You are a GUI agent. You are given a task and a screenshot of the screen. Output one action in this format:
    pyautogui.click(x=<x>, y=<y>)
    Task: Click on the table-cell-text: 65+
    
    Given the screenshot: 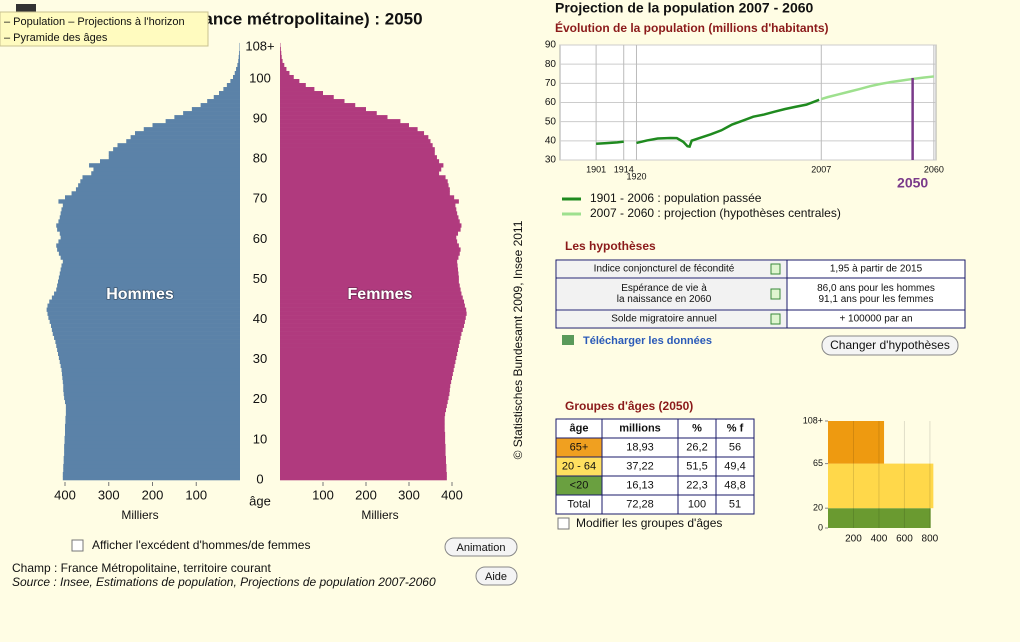 What is the action you would take?
    pyautogui.click(x=579, y=447)
    